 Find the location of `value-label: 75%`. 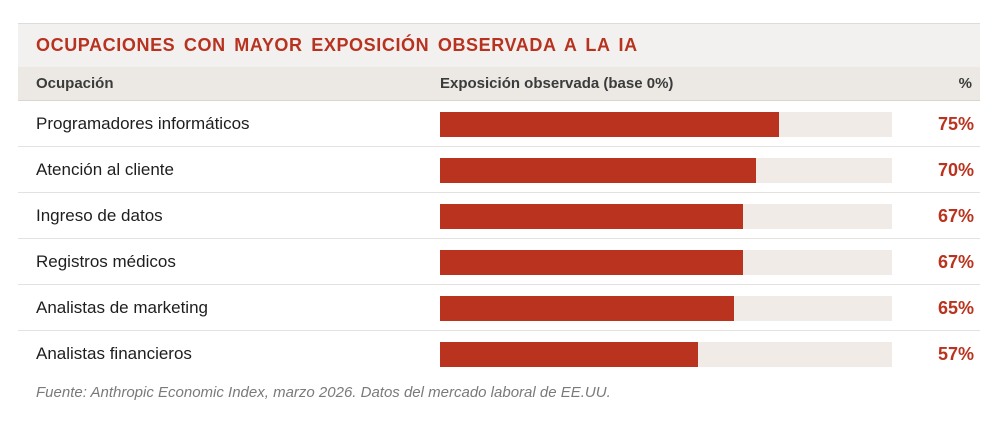

value-label: 75% is located at coordinates (955, 124).